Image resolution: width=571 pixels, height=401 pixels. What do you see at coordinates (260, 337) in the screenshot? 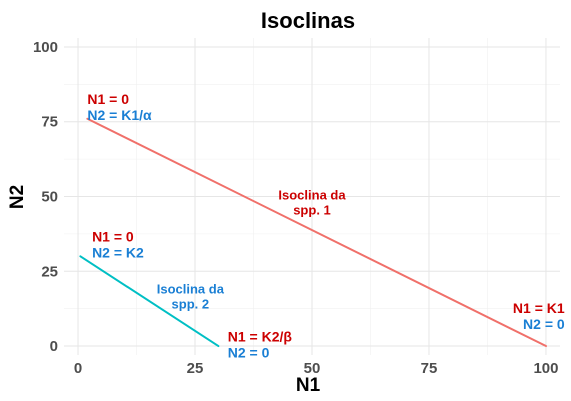
I see `annotation-label: N1 = K2/β` at bounding box center [260, 337].